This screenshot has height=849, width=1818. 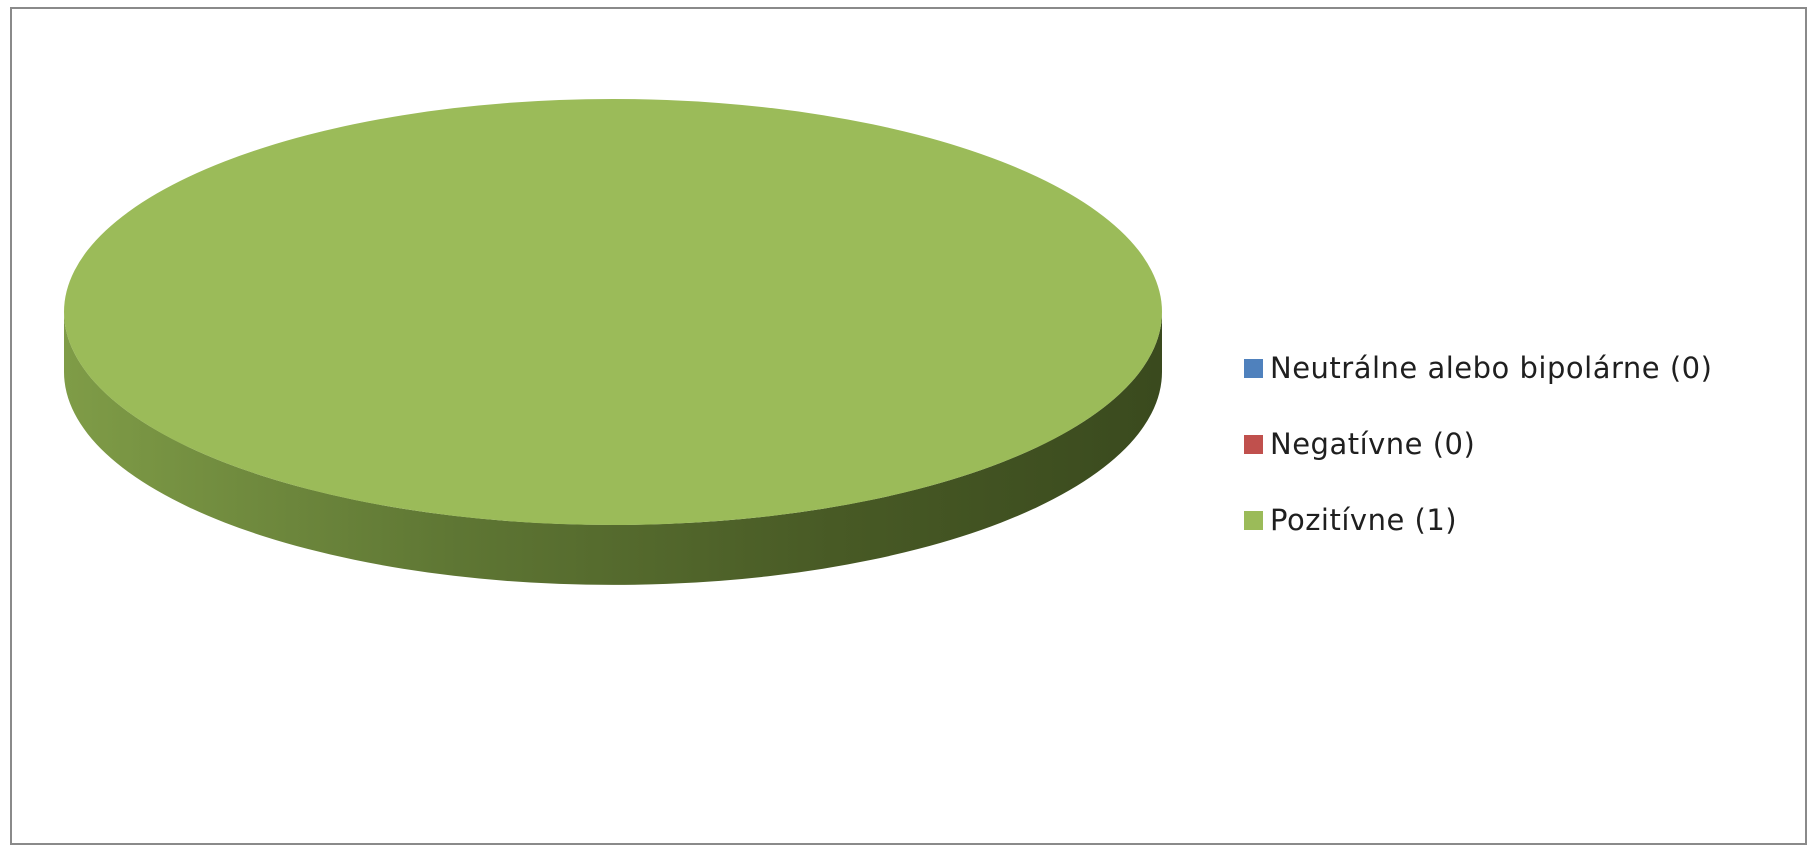 I want to click on legend-item-neutral: Neutrálne alebo bipolárne (0), so click(x=1524, y=368).